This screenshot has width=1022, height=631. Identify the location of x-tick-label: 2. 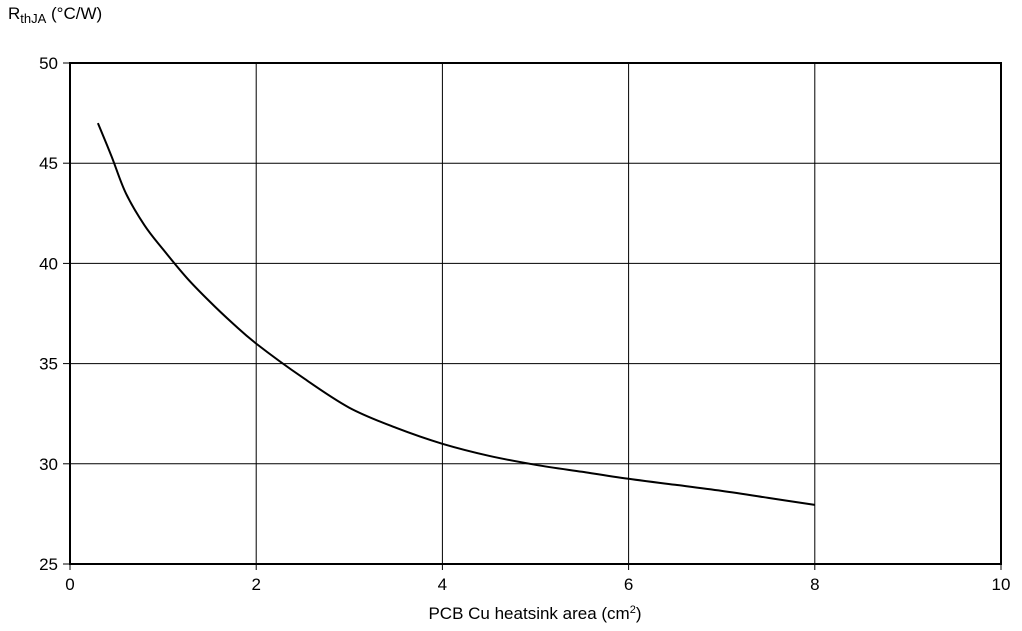
(255, 584).